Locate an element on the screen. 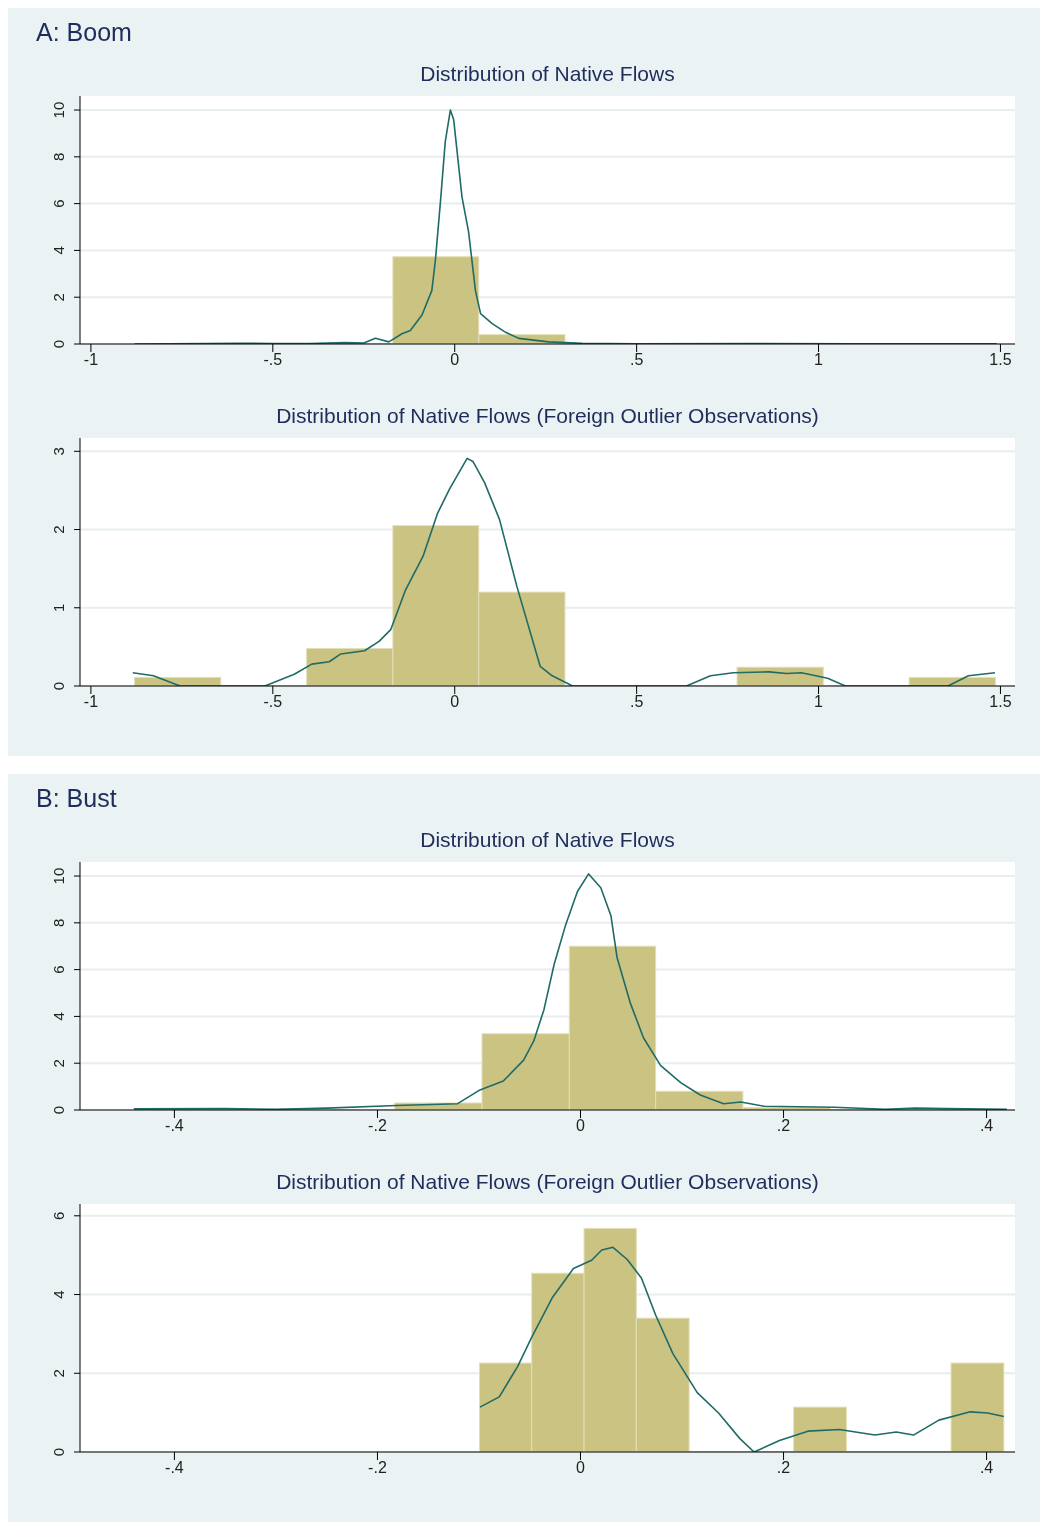 This screenshot has height=1537, width=1040. y-tick-label: 1 is located at coordinates (58, 607).